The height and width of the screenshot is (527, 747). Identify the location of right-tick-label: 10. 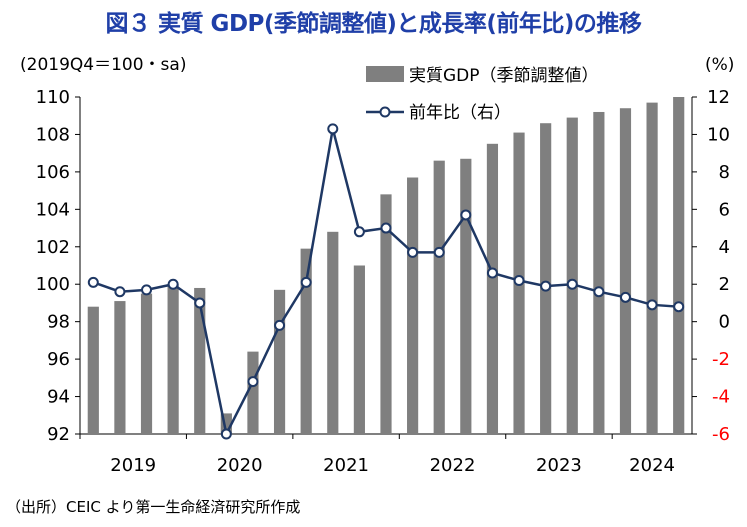
(718, 134).